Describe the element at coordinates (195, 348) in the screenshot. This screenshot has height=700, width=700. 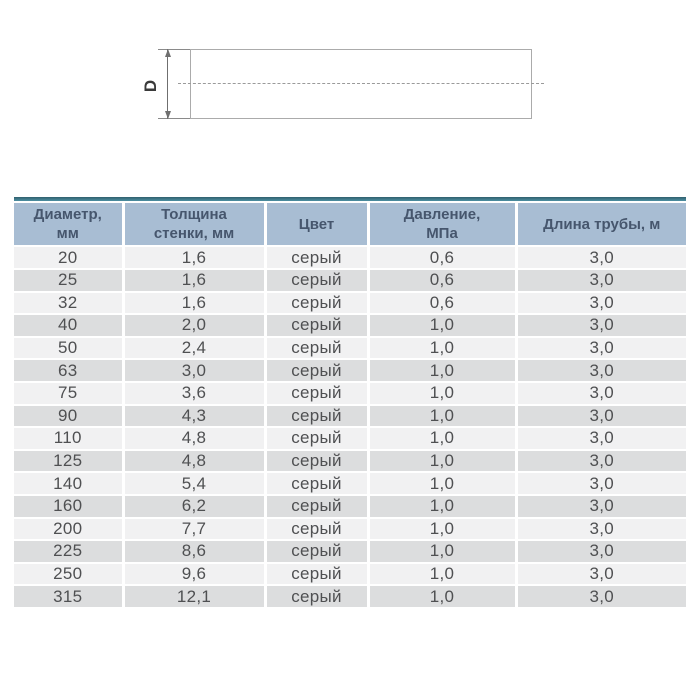
I see `table-cell: 2,4` at that location.